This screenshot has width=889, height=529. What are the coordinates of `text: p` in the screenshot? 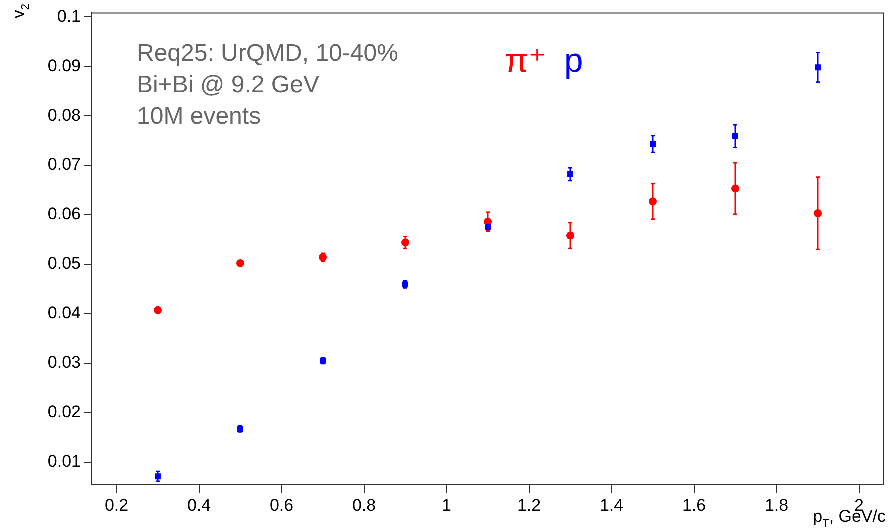 It's located at (574, 61).